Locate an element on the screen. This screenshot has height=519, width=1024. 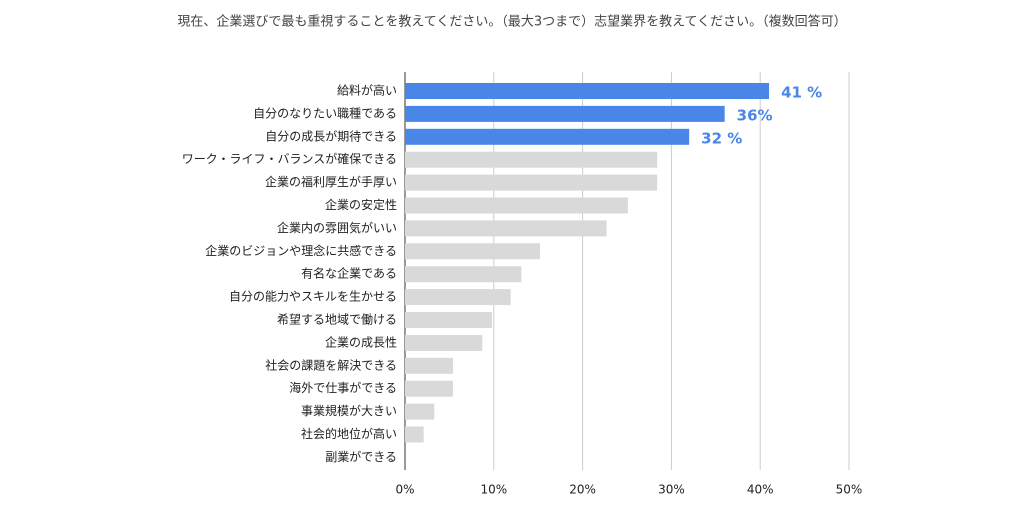
y-tick-label: 社会の課題を解決できる is located at coordinates (331, 364).